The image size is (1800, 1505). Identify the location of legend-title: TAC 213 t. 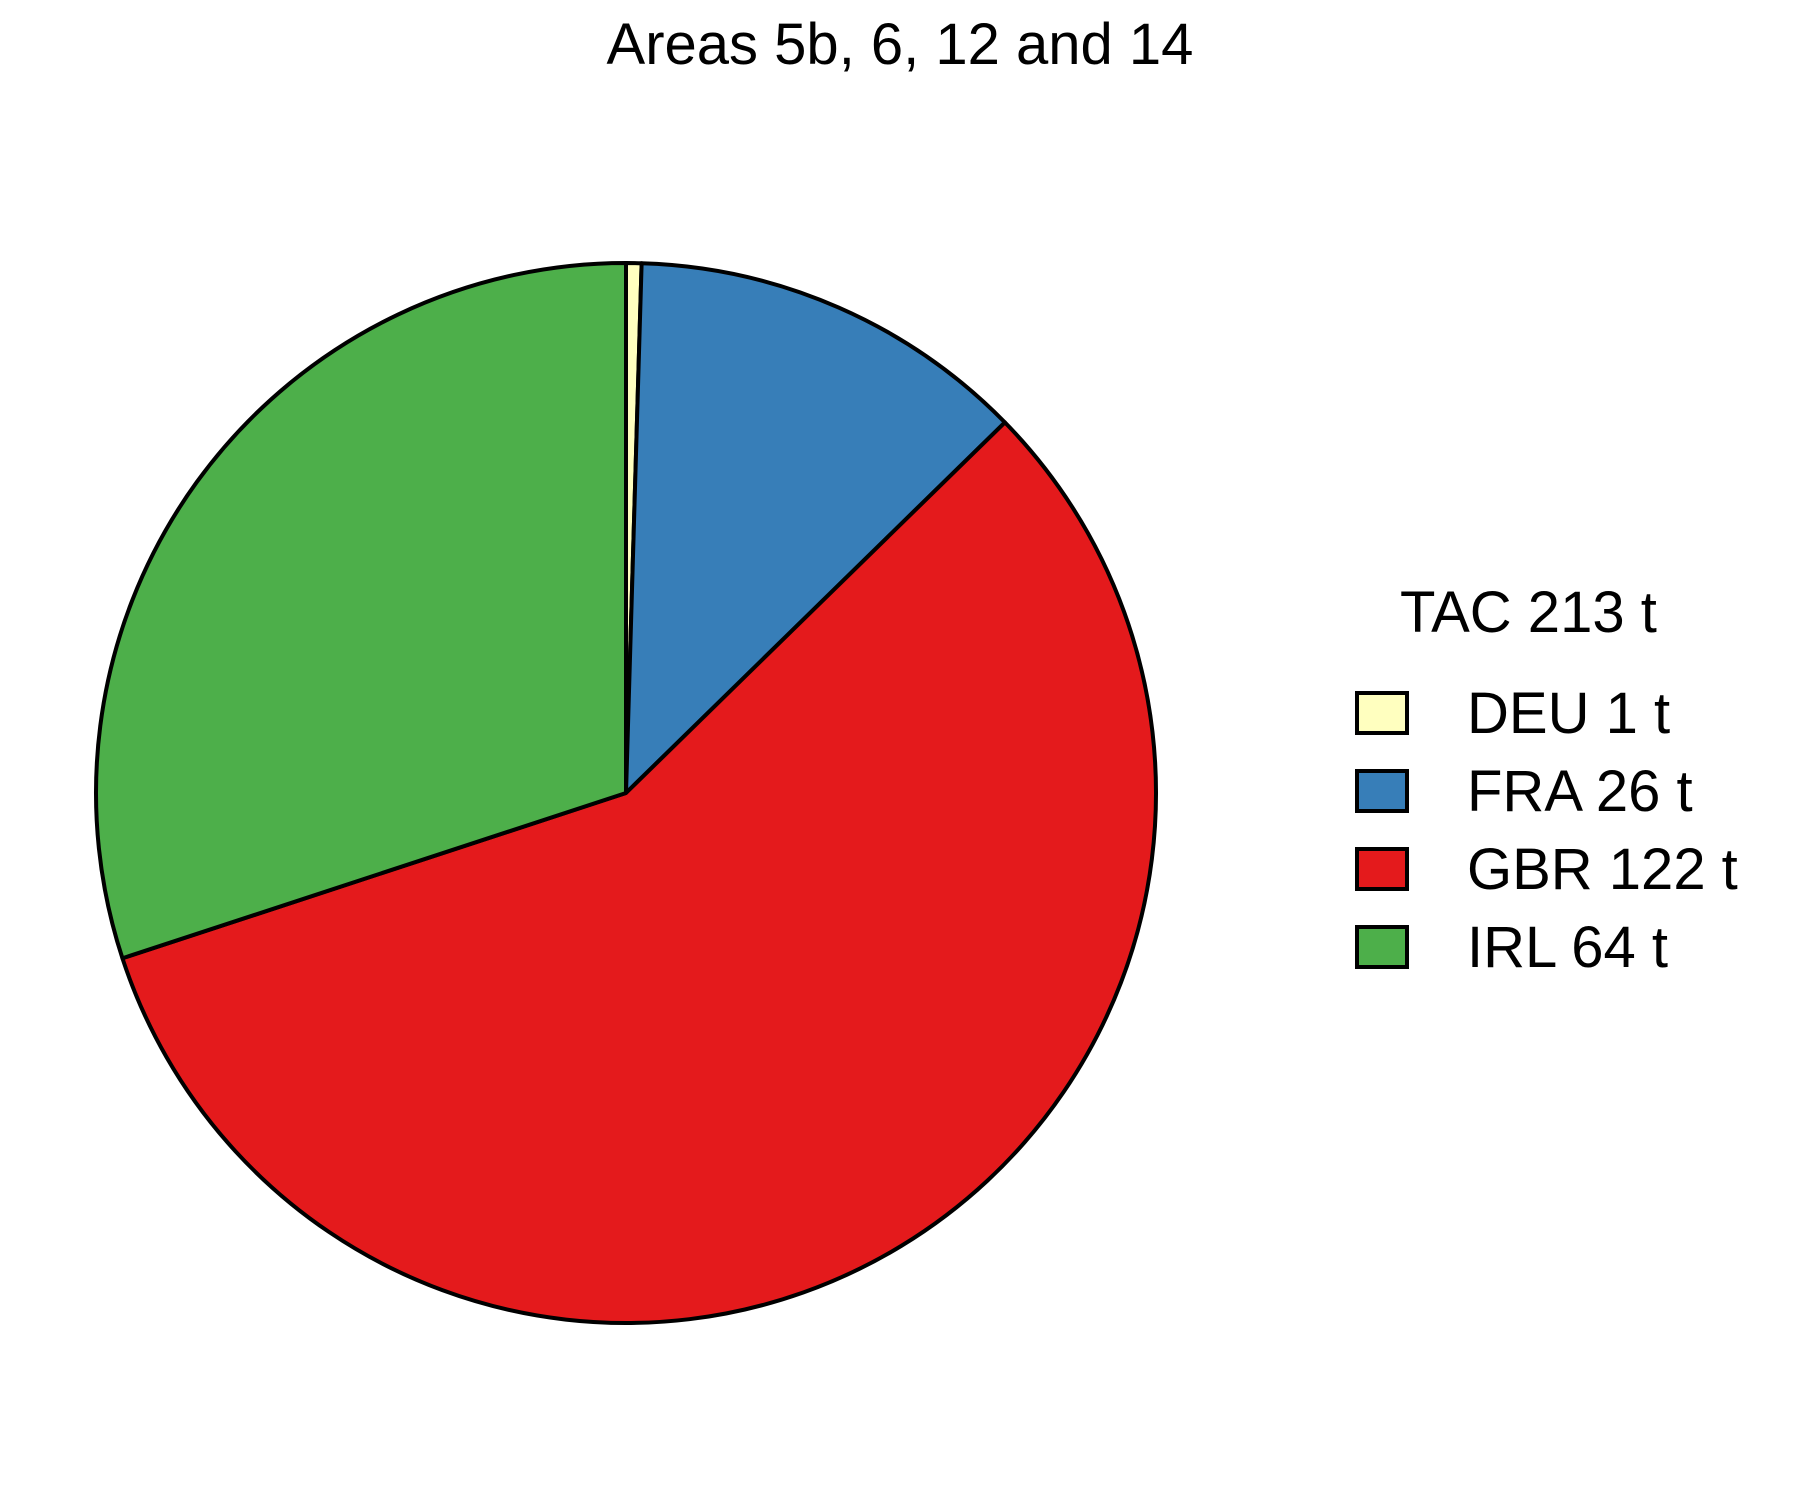
(1528, 612).